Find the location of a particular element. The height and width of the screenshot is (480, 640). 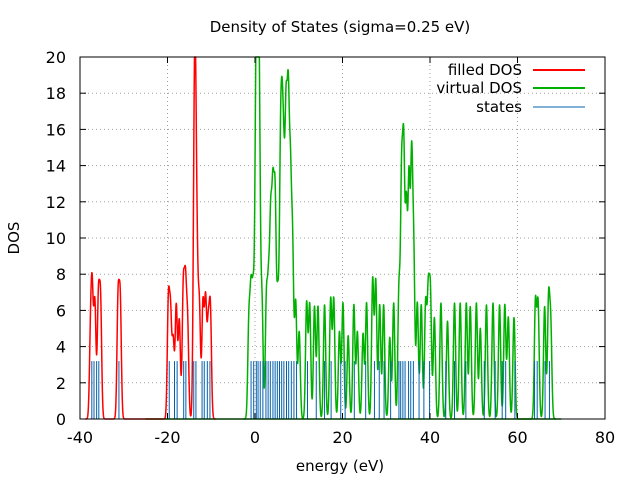

y-tick-label: 0 is located at coordinates (61, 419).